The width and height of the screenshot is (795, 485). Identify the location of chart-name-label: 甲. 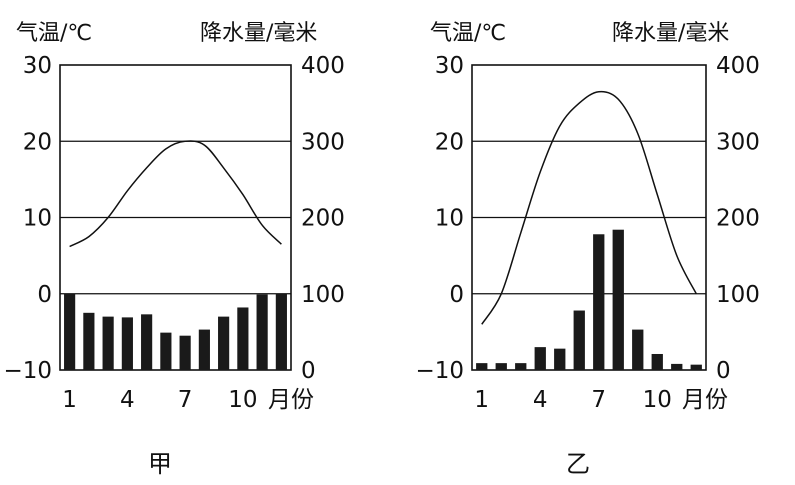
(160, 464).